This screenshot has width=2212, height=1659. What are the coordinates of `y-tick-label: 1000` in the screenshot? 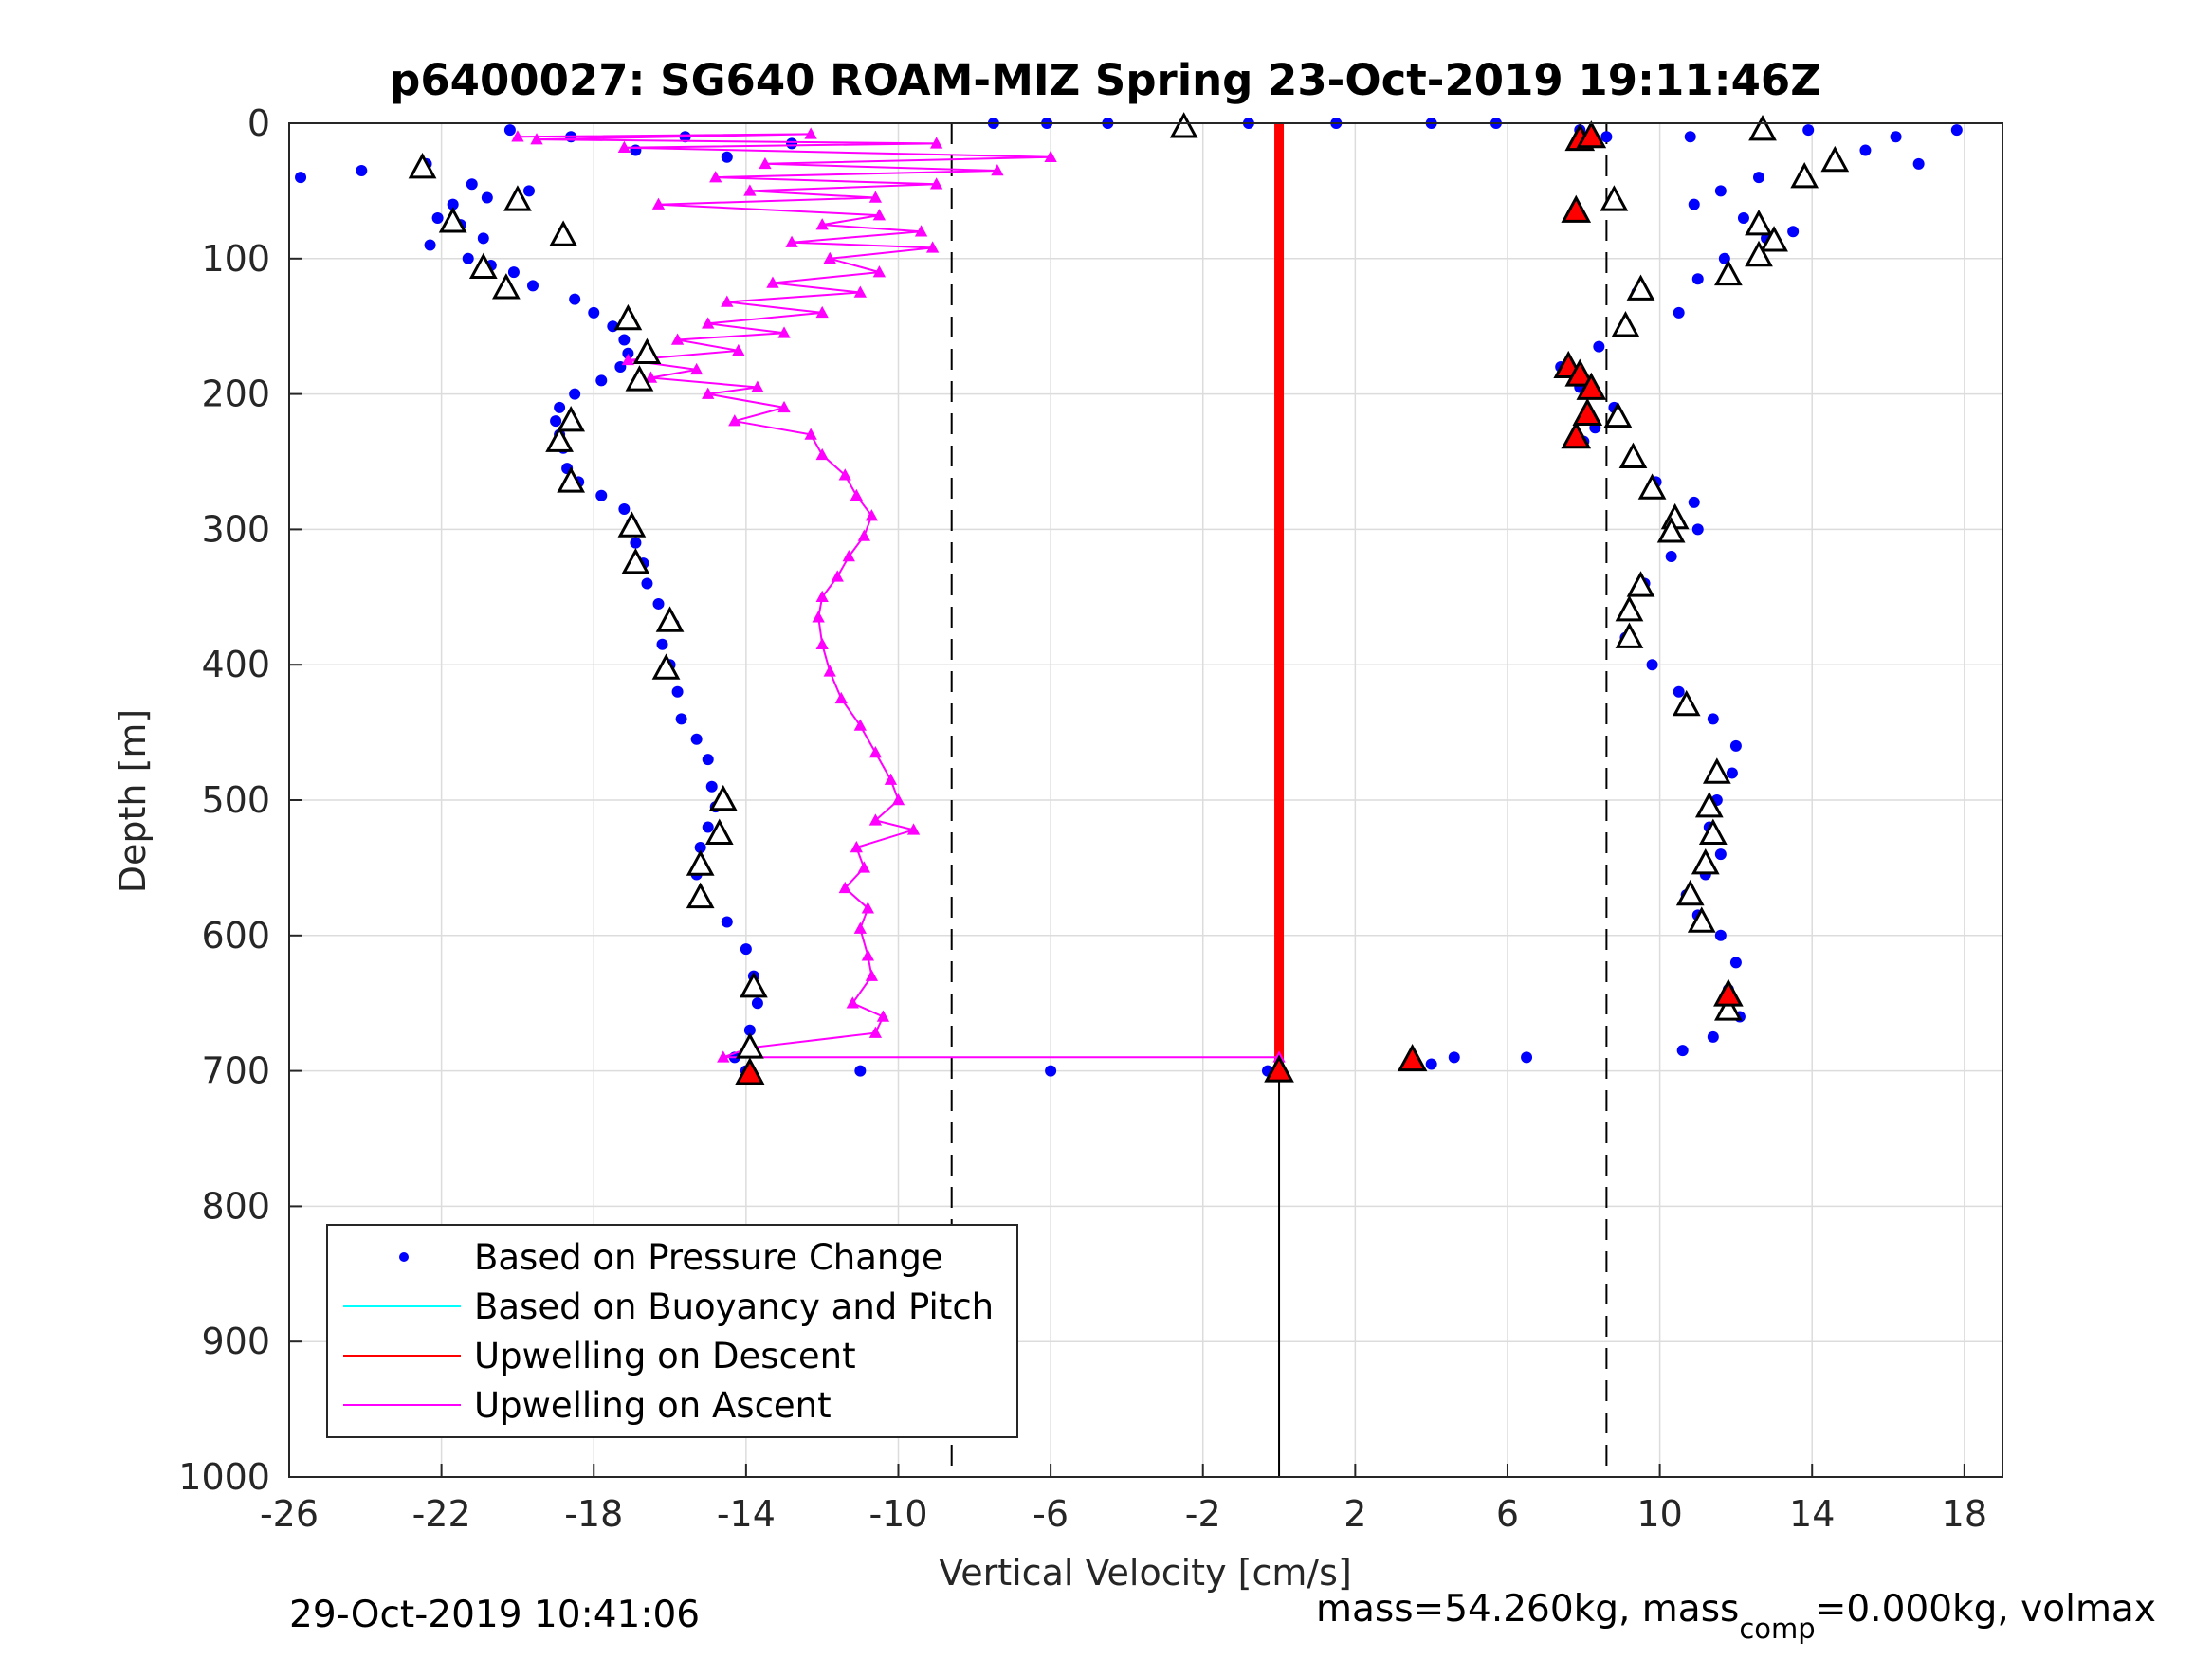 It's located at (224, 1477).